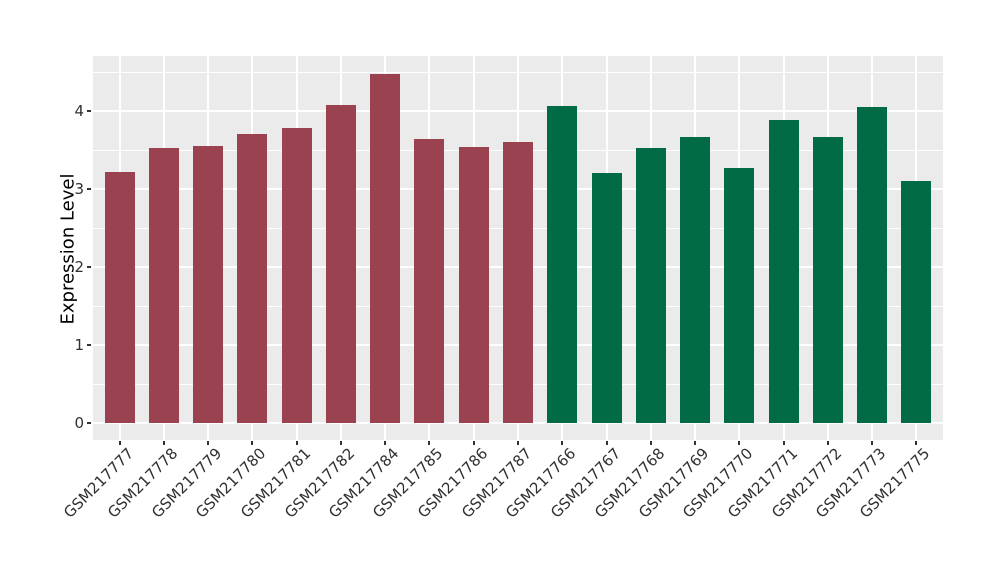  I want to click on gridline-minor-horizontal, so click(518, 72).